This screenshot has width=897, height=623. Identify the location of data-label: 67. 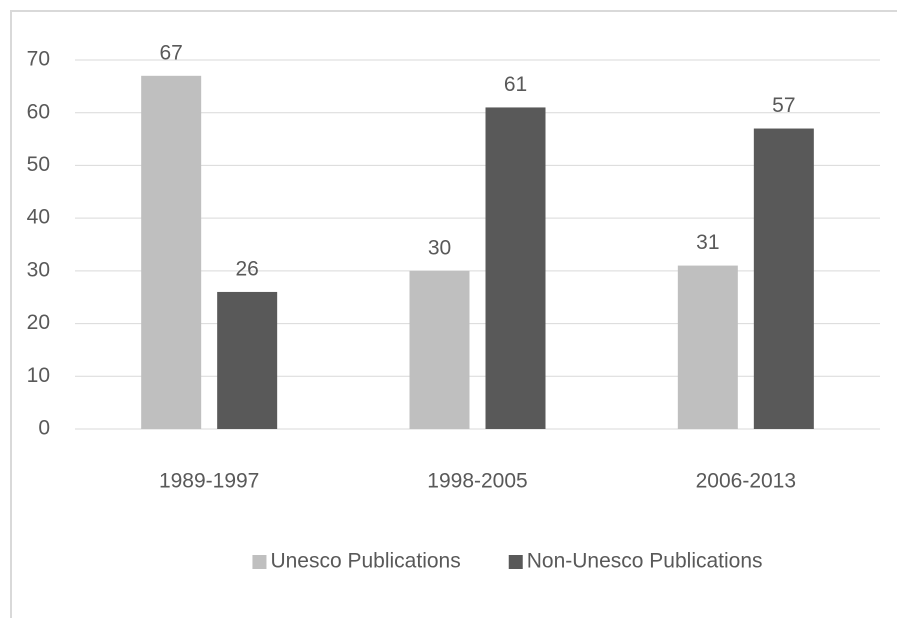
(170, 52).